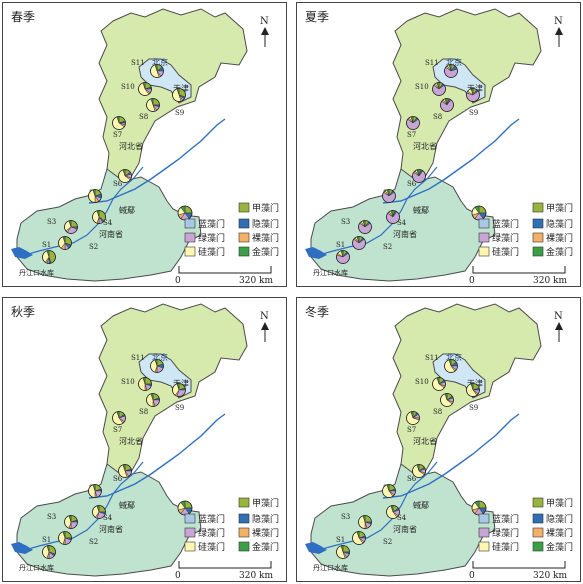  Describe the element at coordinates (389, 196) in the screenshot. I see `site-pie-s5` at that location.